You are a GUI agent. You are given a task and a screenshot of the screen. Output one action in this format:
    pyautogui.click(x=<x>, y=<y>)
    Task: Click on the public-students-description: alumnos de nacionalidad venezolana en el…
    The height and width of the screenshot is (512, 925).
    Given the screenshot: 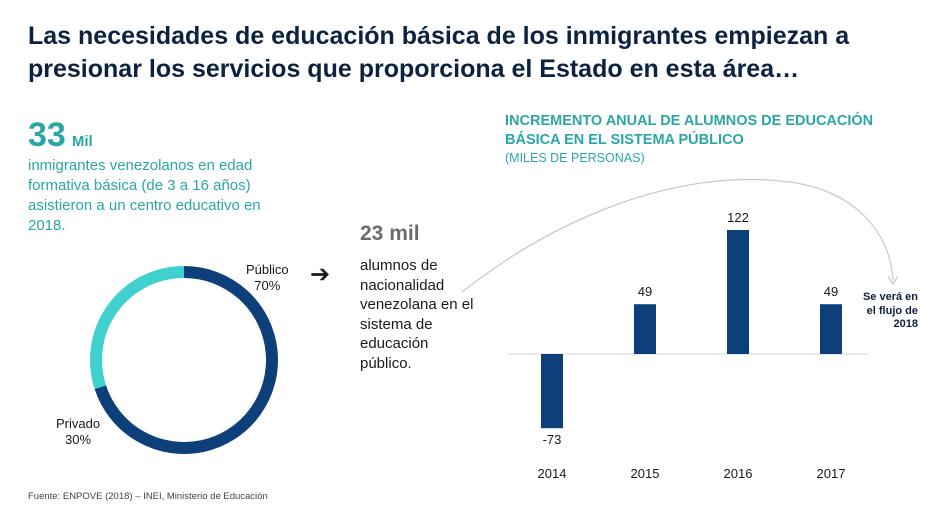 What is the action you would take?
    pyautogui.click(x=417, y=314)
    